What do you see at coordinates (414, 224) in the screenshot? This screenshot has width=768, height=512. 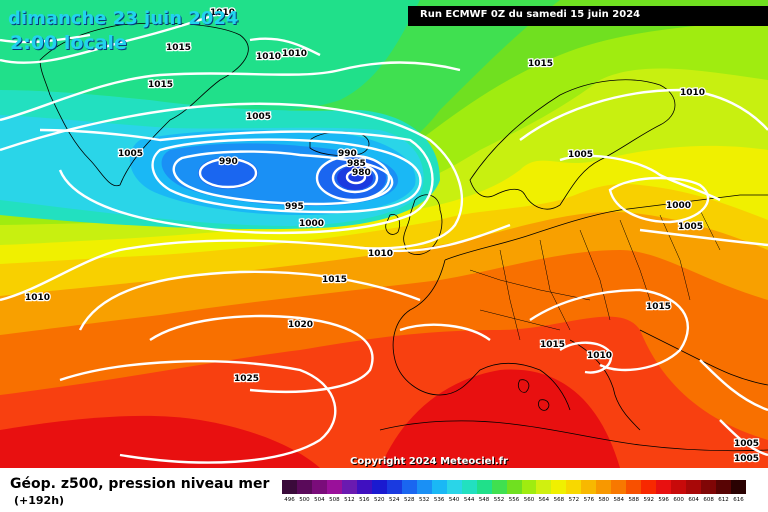 I see `british-isles-coast` at bounding box center [414, 224].